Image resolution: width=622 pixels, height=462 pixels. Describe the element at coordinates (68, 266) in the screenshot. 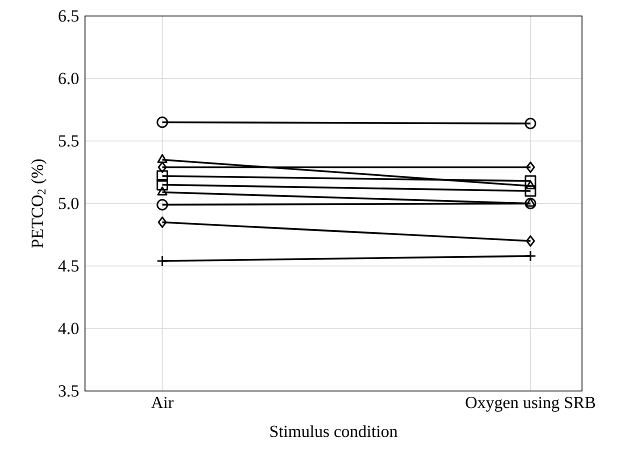

I see `y-tick-label: 4.5` at that location.